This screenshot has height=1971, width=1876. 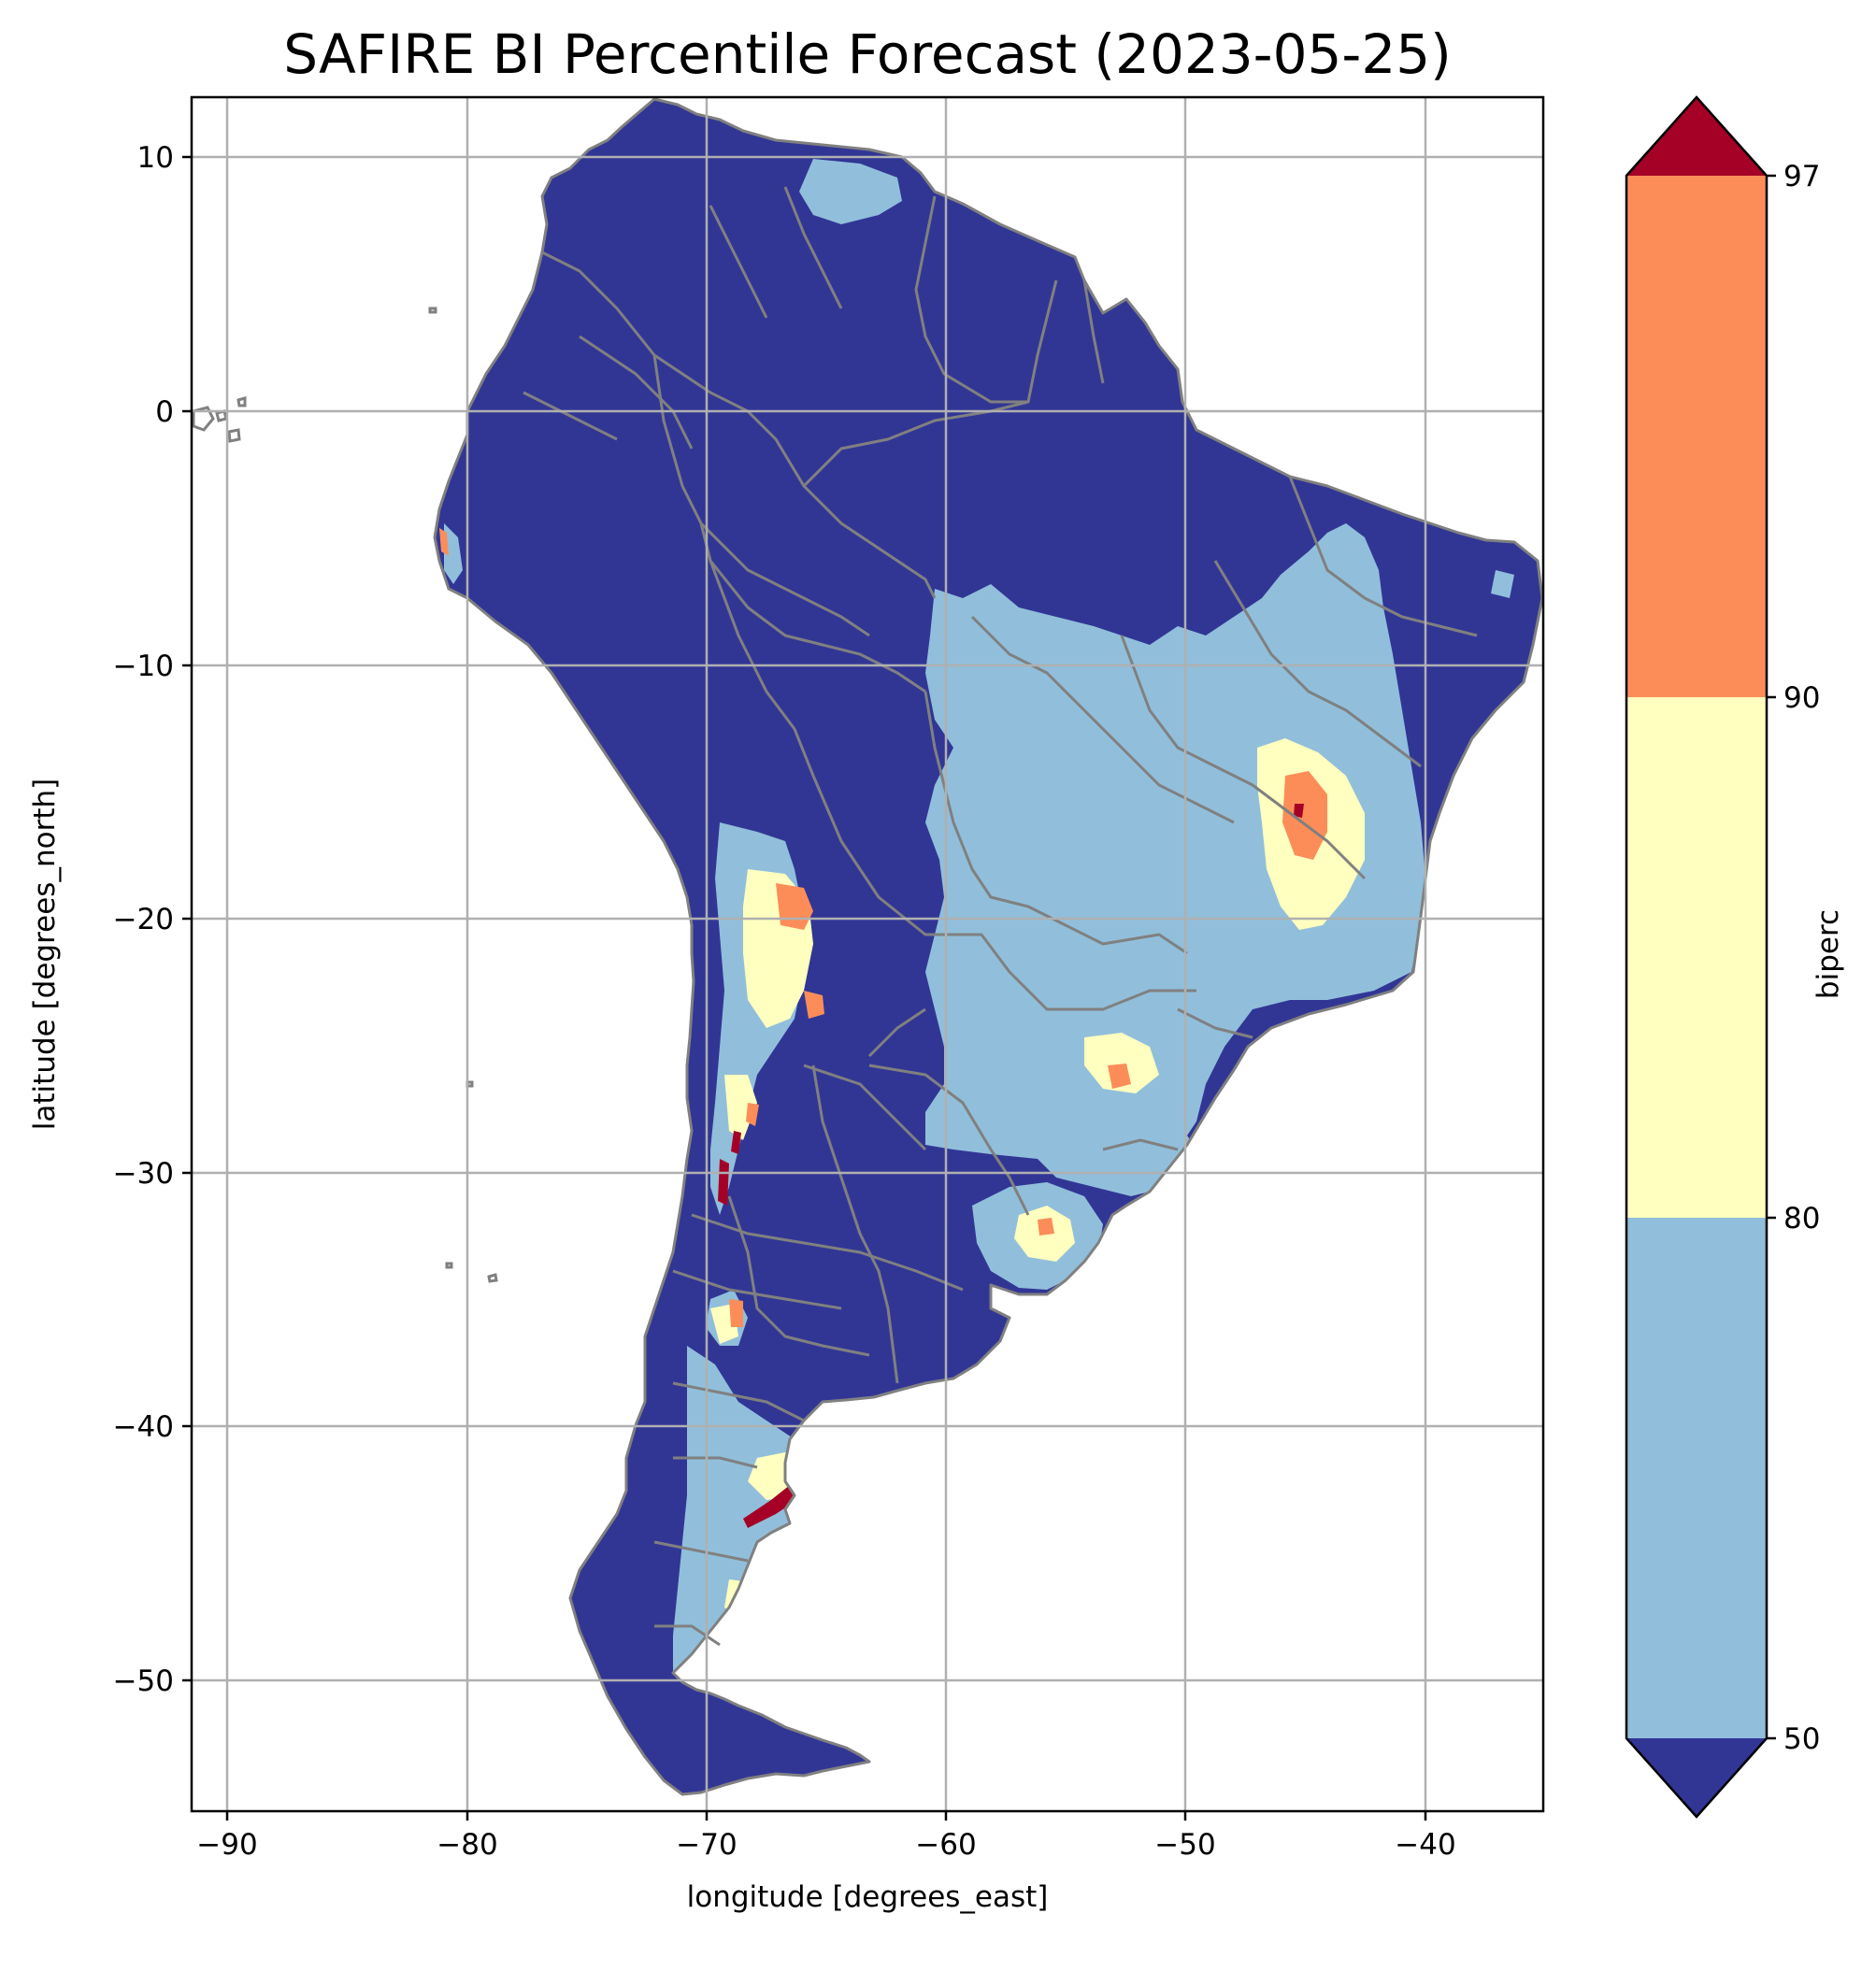 What do you see at coordinates (1696, 136) in the screenshot?
I see `colorbar-extend-high` at bounding box center [1696, 136].